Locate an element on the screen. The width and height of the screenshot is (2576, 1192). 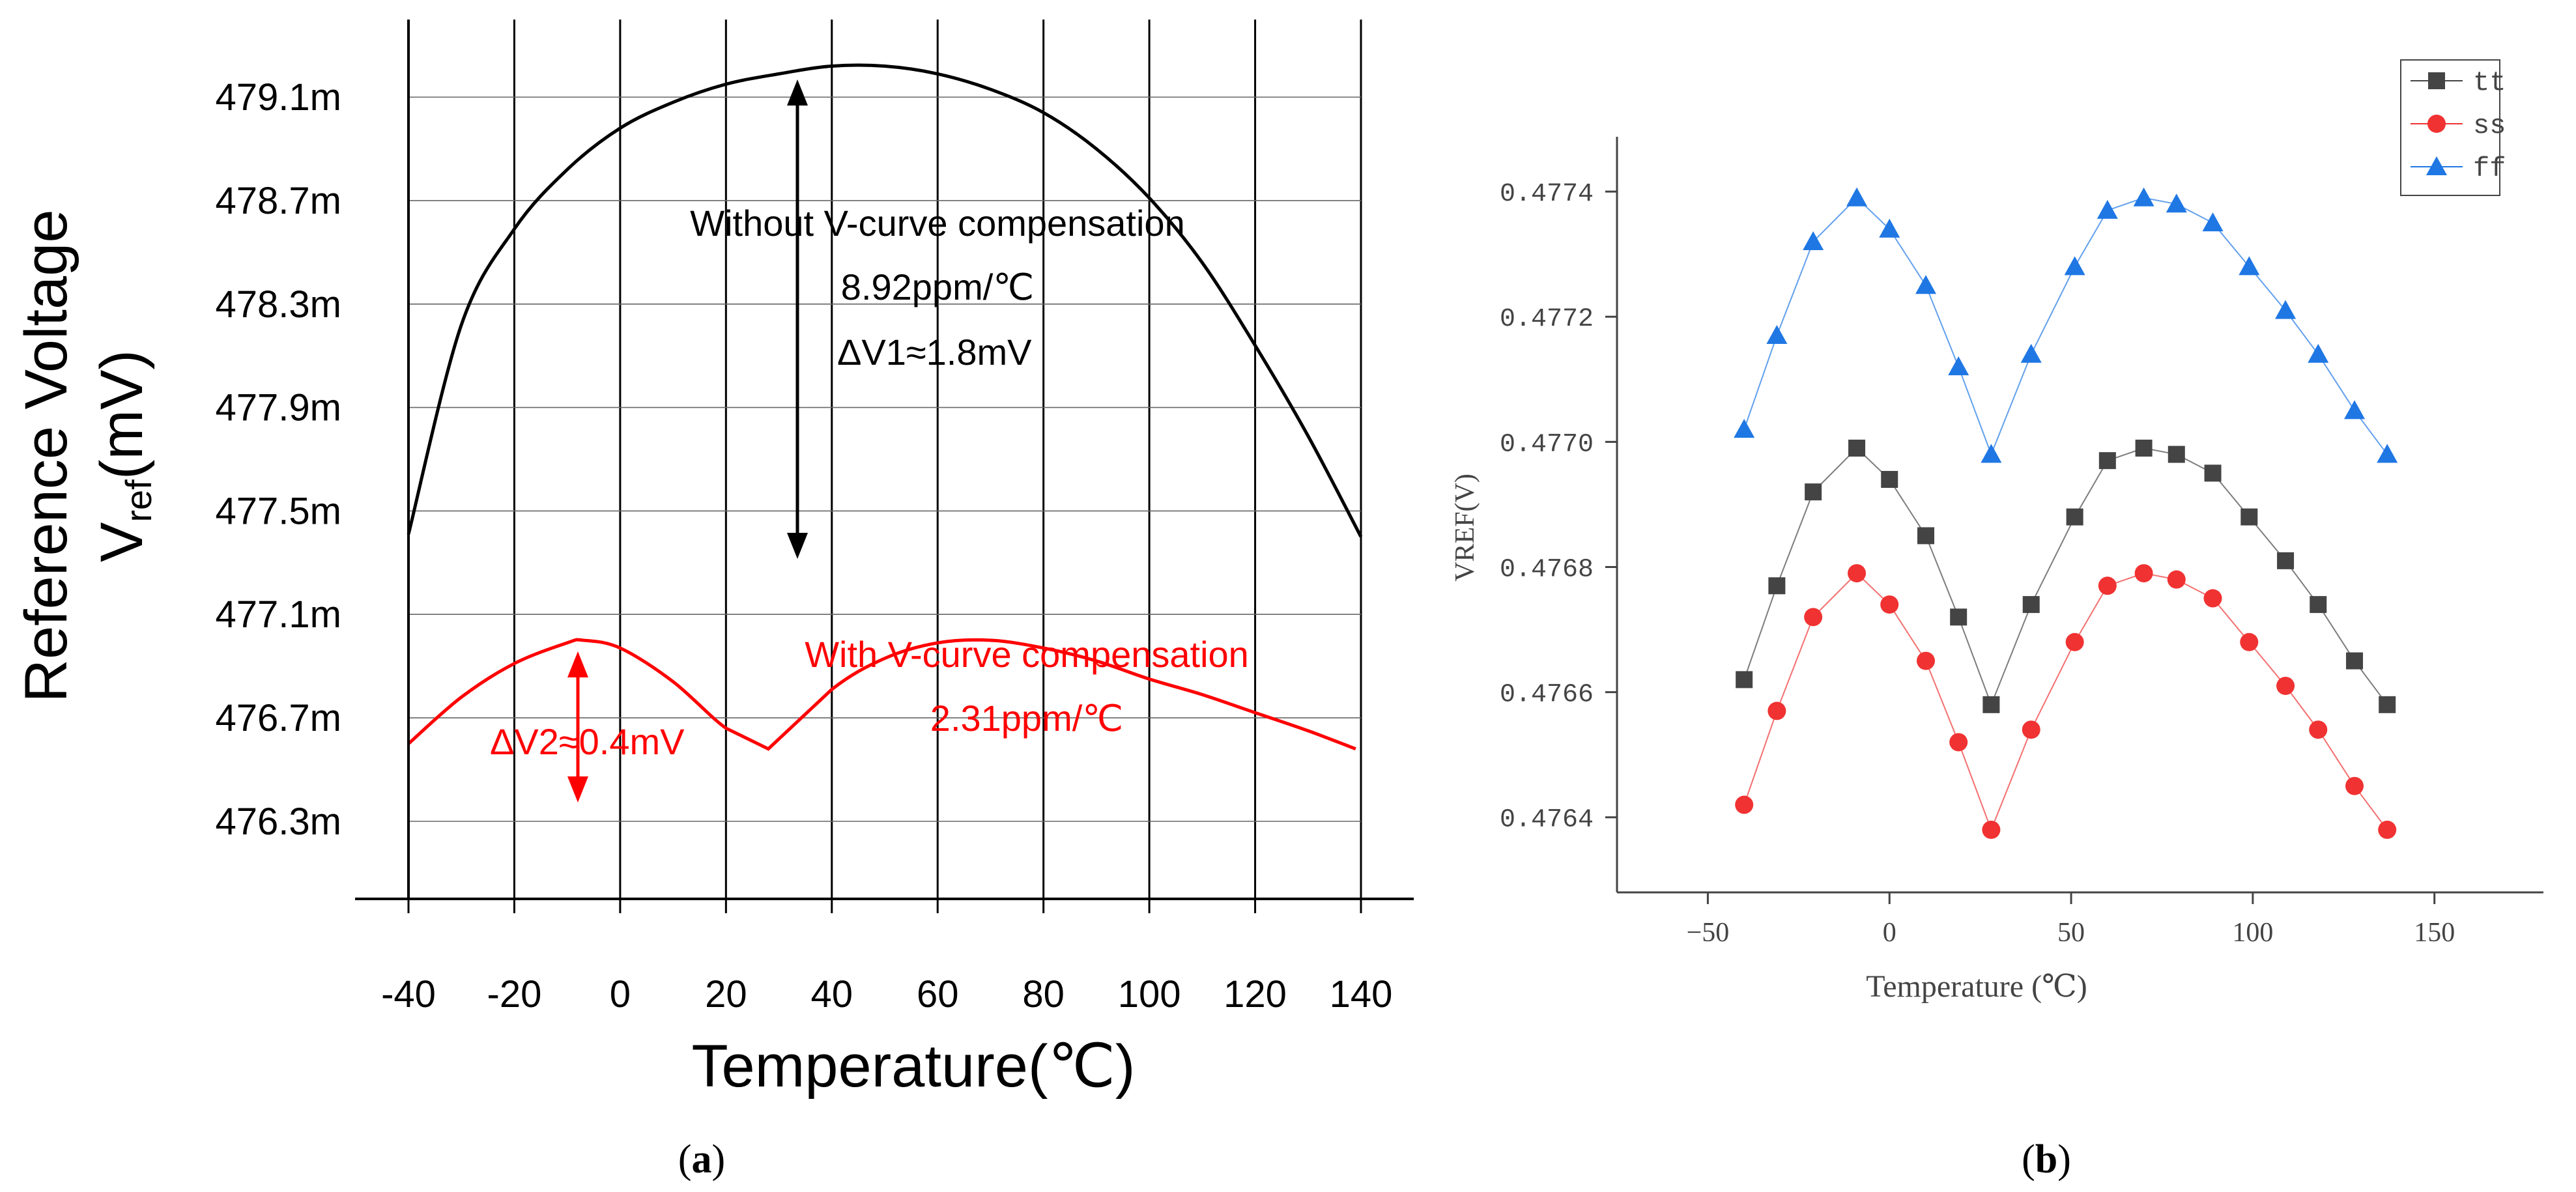
panel-b-label-group: (b) is located at coordinates (2047, 1159).